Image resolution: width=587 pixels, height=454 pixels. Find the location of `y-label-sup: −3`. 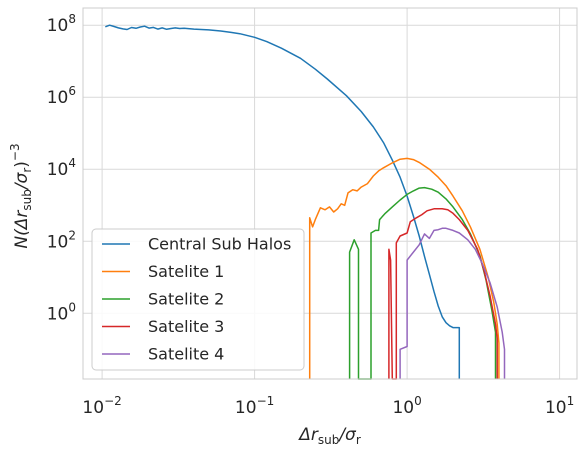

y-label-sup: −3 is located at coordinates (15, 152).